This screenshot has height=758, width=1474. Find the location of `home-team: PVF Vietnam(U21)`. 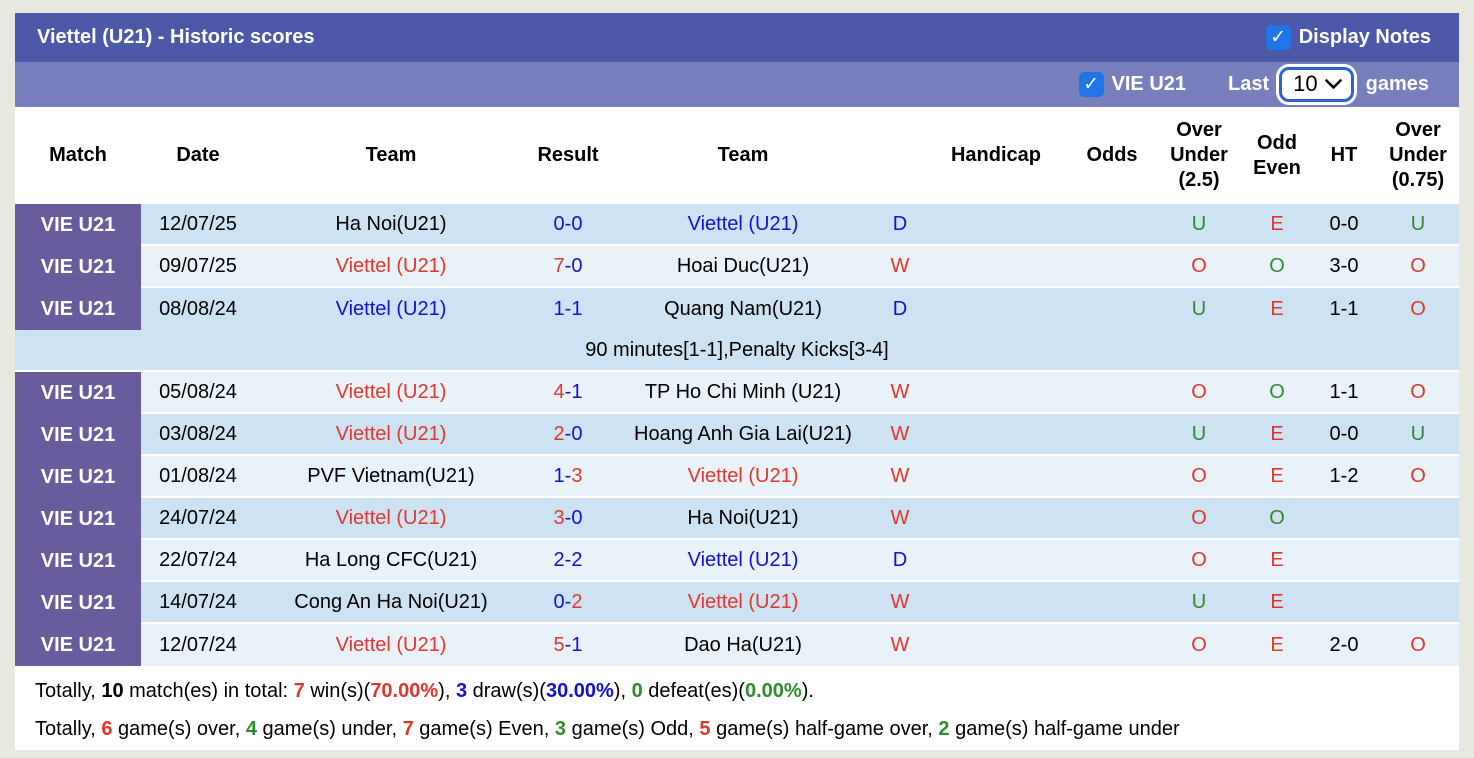

home-team: PVF Vietnam(U21) is located at coordinates (391, 477).